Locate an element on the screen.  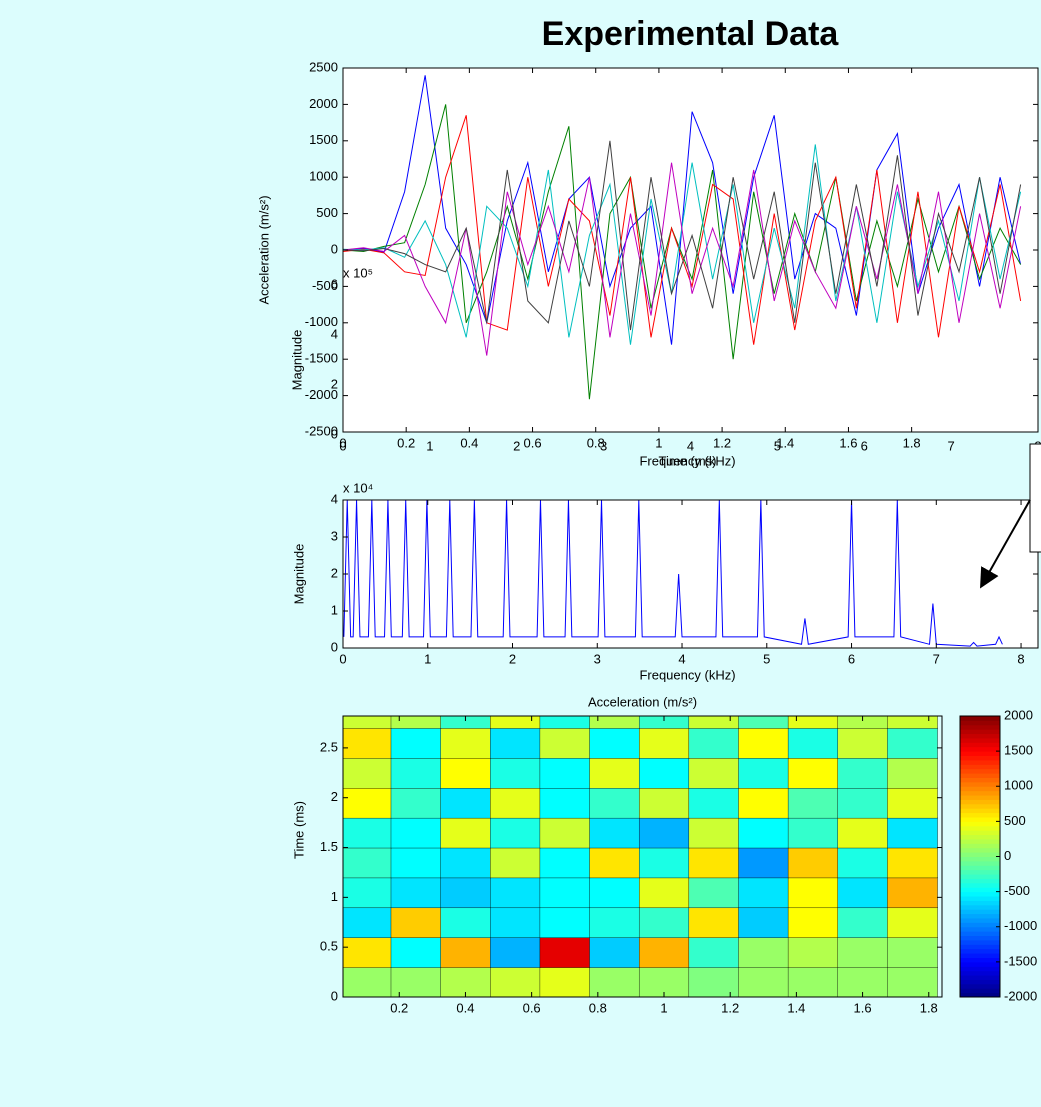
y-tick-label: 6 is located at coordinates (334, 283).